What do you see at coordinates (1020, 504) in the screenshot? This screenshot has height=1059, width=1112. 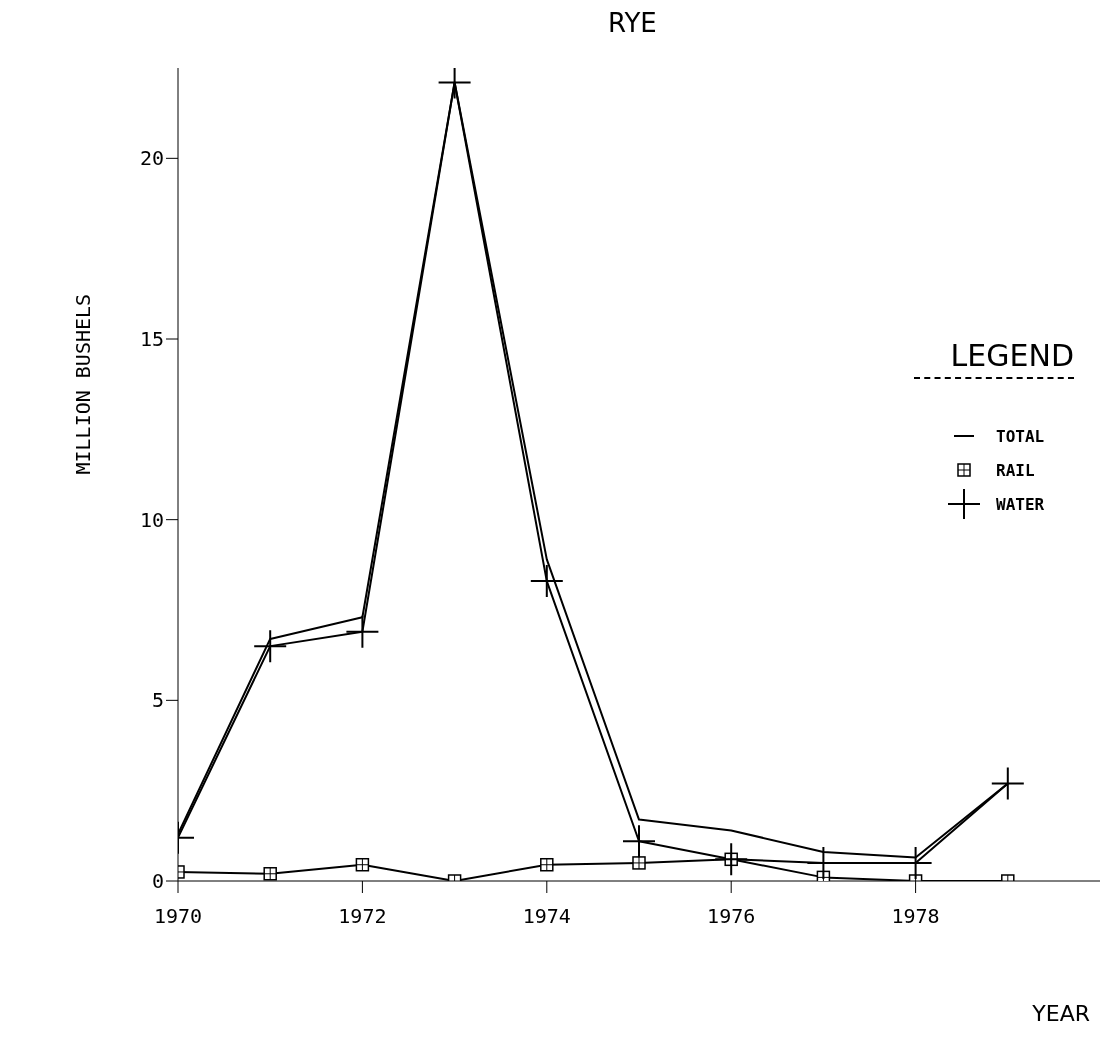 I see `legend-label: WATER` at bounding box center [1020, 504].